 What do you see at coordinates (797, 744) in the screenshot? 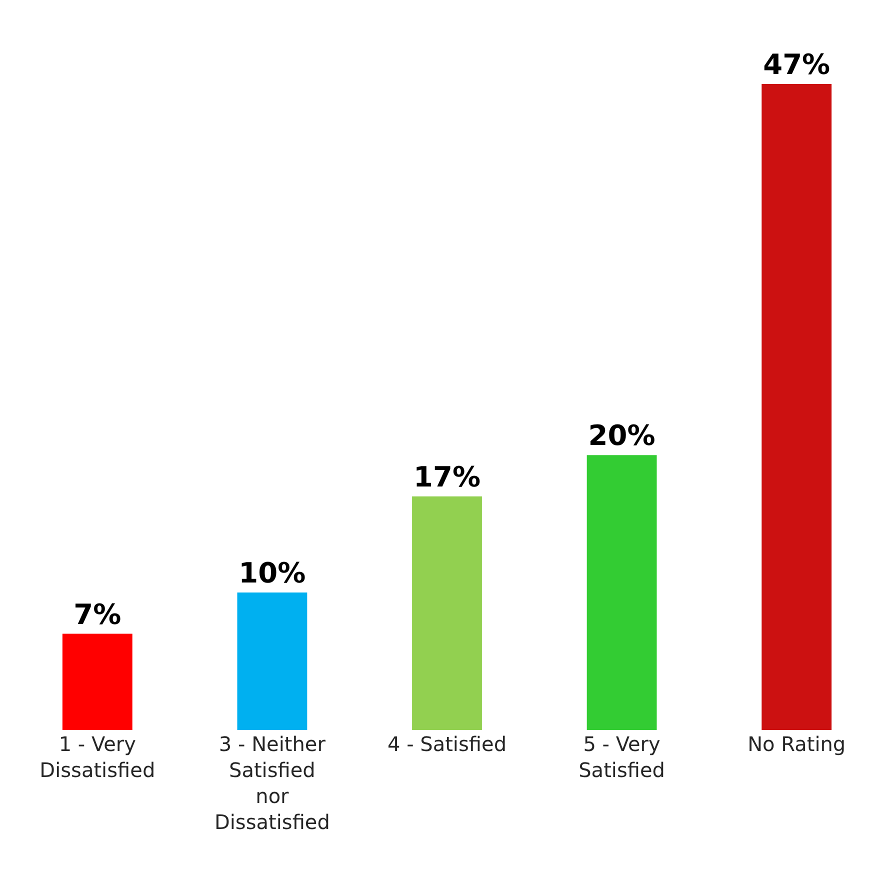
I see `x-tick-label: No Rating` at bounding box center [797, 744].